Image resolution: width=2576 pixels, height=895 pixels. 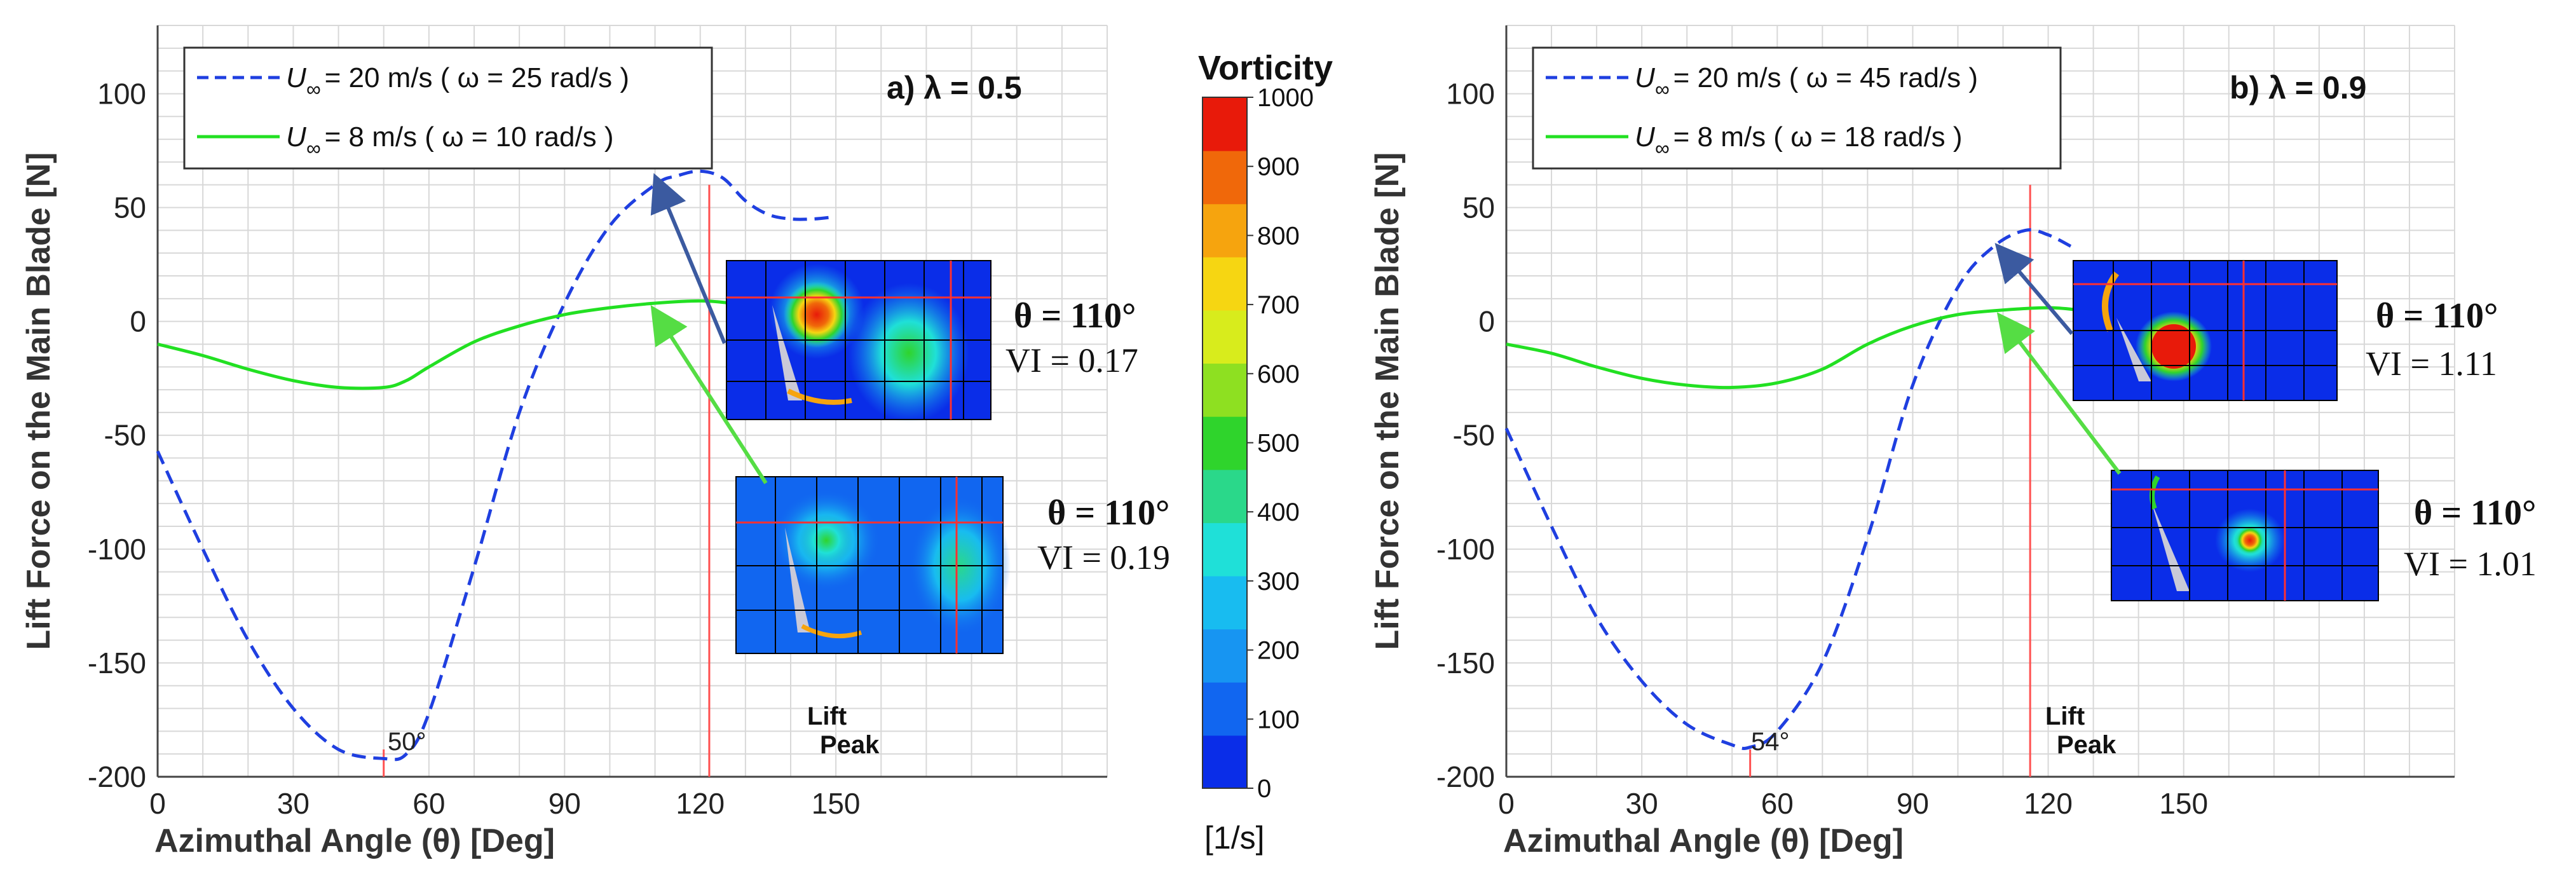 I want to click on colorbar-tick-label: 300, so click(x=1278, y=582).